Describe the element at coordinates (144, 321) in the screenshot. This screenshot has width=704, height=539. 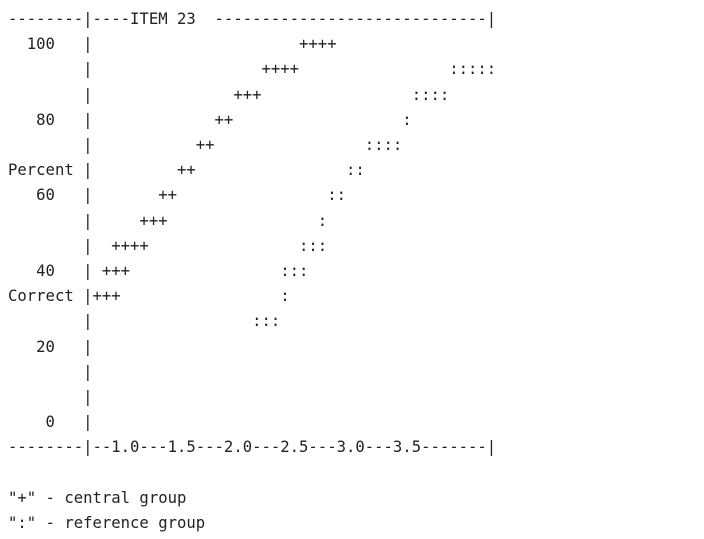
I see `plot-row: | :::` at that location.